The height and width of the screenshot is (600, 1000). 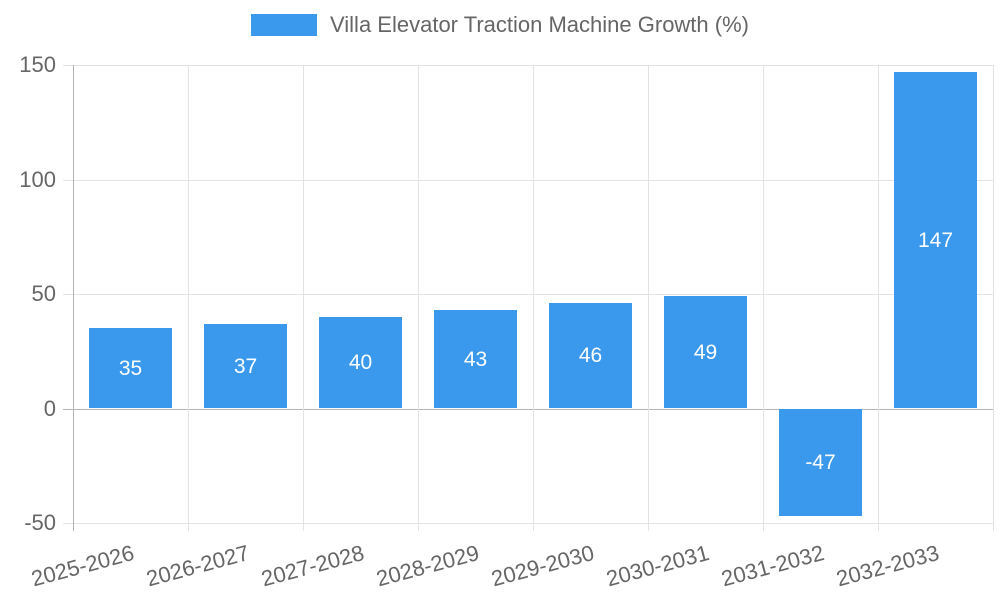 I want to click on legend-swatch, so click(x=284, y=25).